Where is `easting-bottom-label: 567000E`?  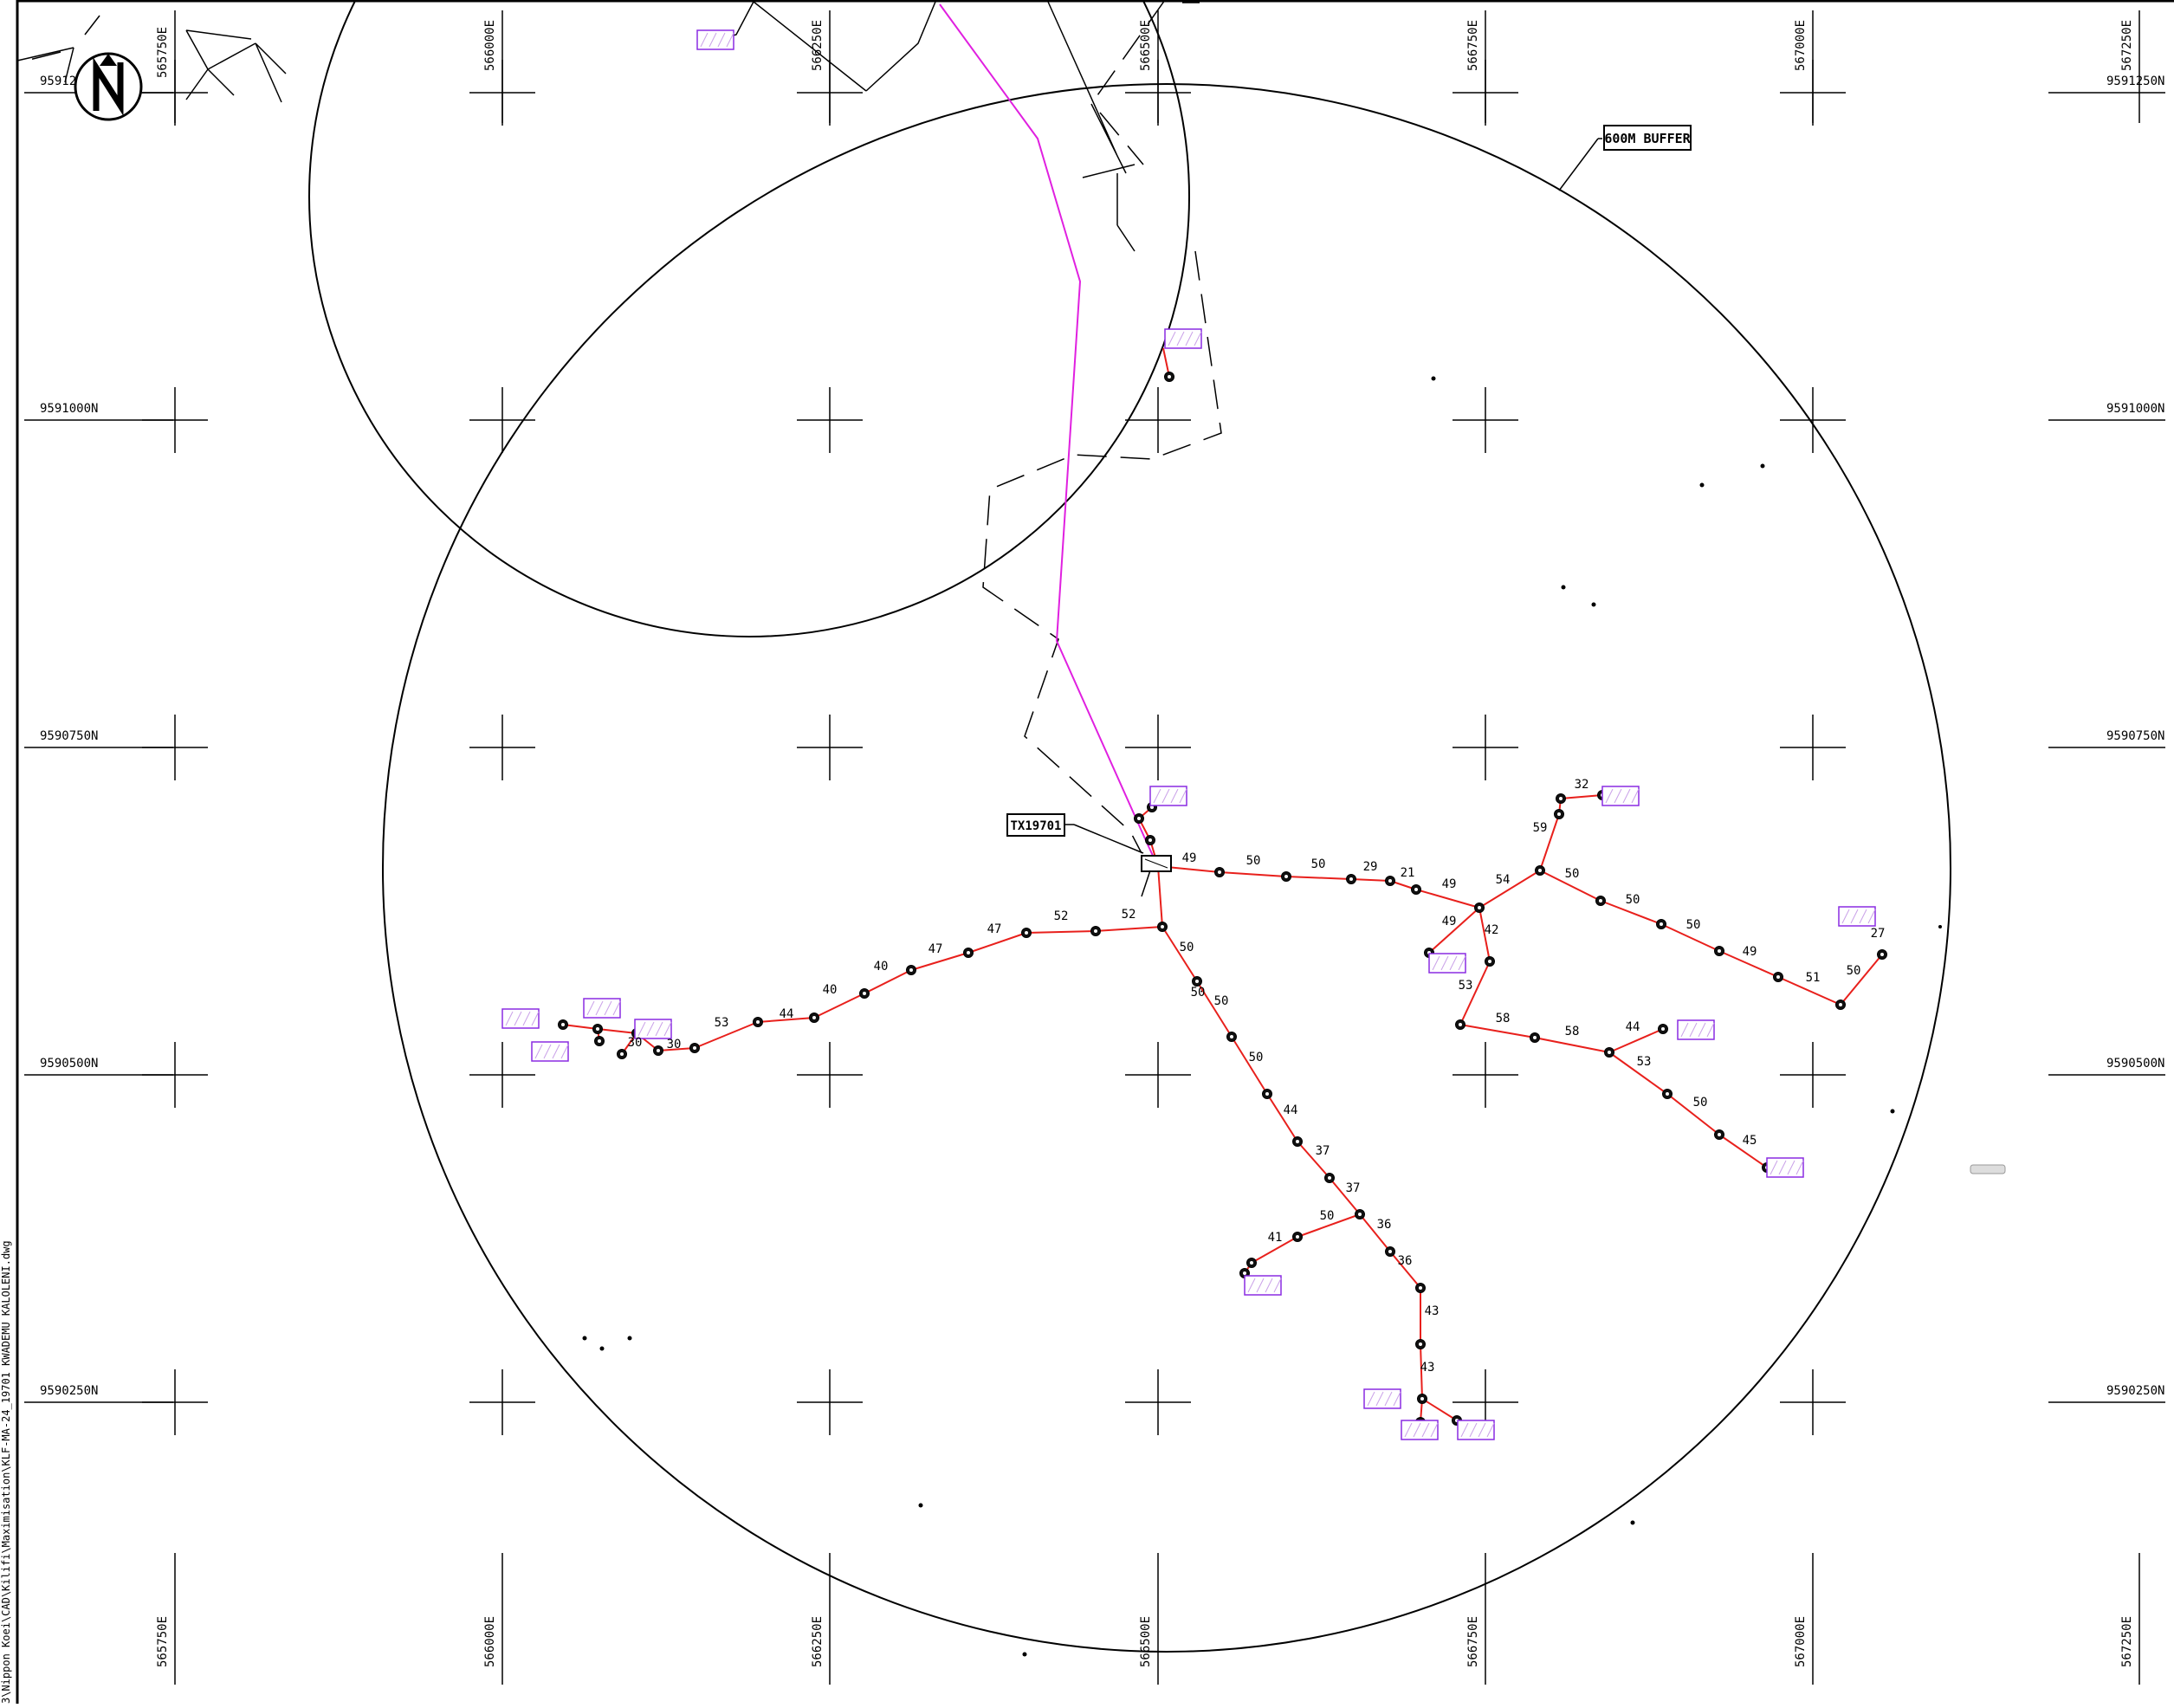 easting-bottom-label: 567000E is located at coordinates (1801, 1641).